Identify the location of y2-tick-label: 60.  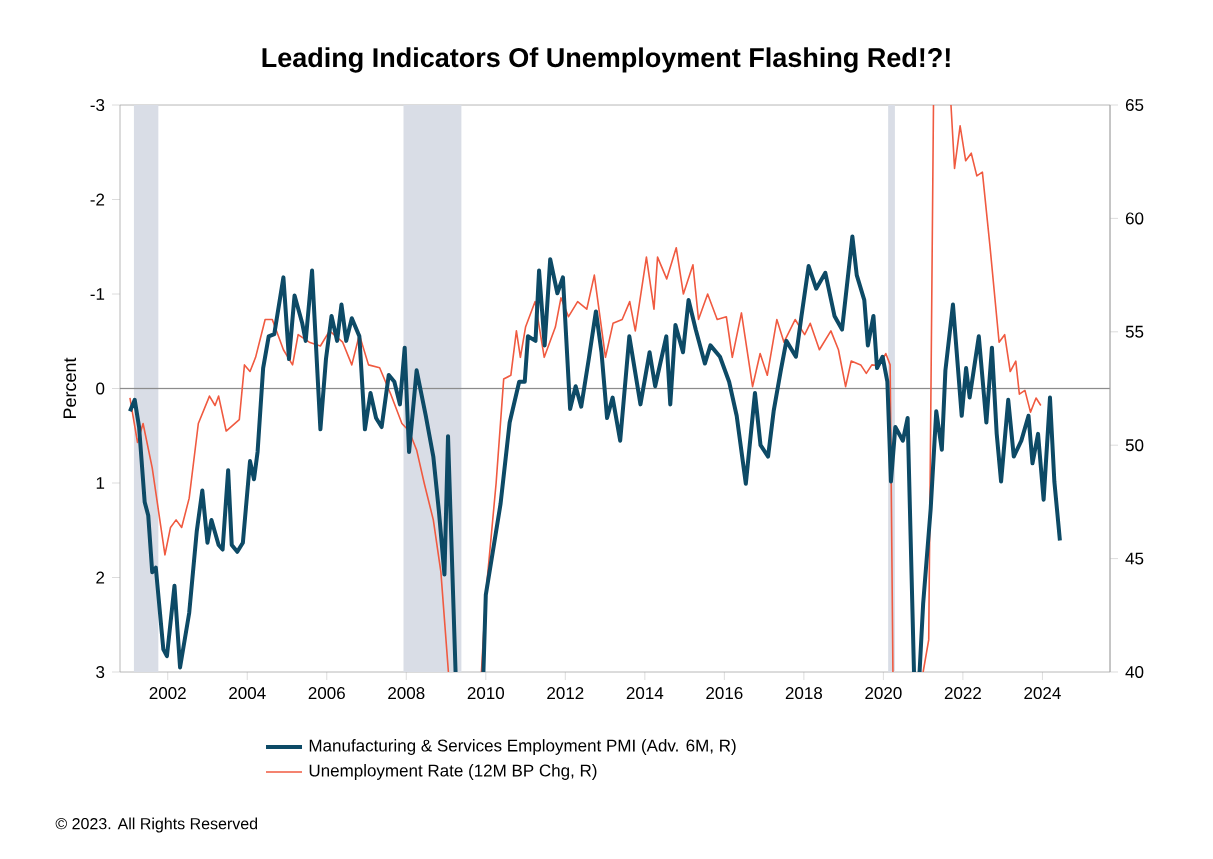
(1134, 218).